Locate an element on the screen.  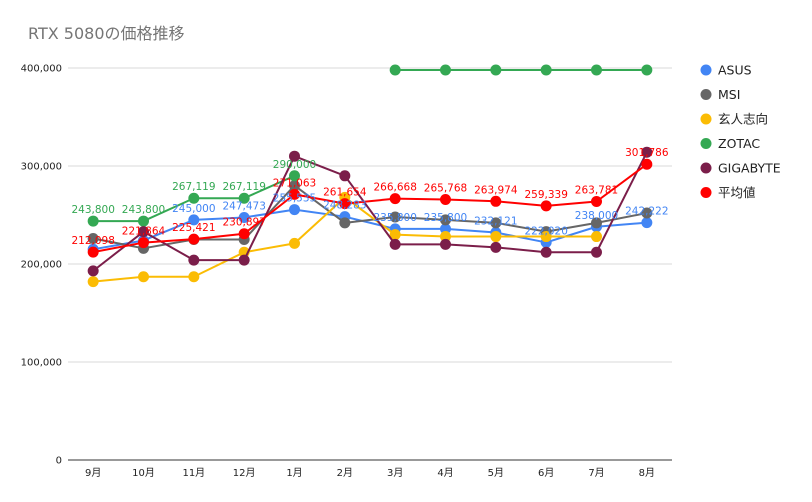
x-tick-label: 8月 is located at coordinates (647, 473).